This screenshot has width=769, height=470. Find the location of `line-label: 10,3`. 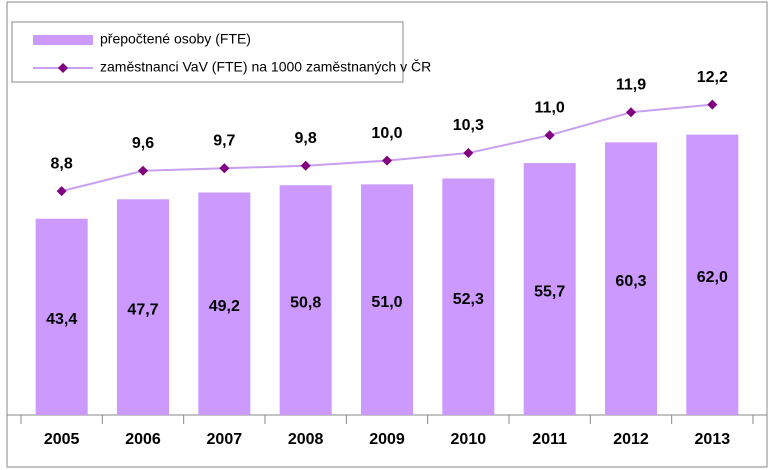

line-label: 10,3 is located at coordinates (468, 125).